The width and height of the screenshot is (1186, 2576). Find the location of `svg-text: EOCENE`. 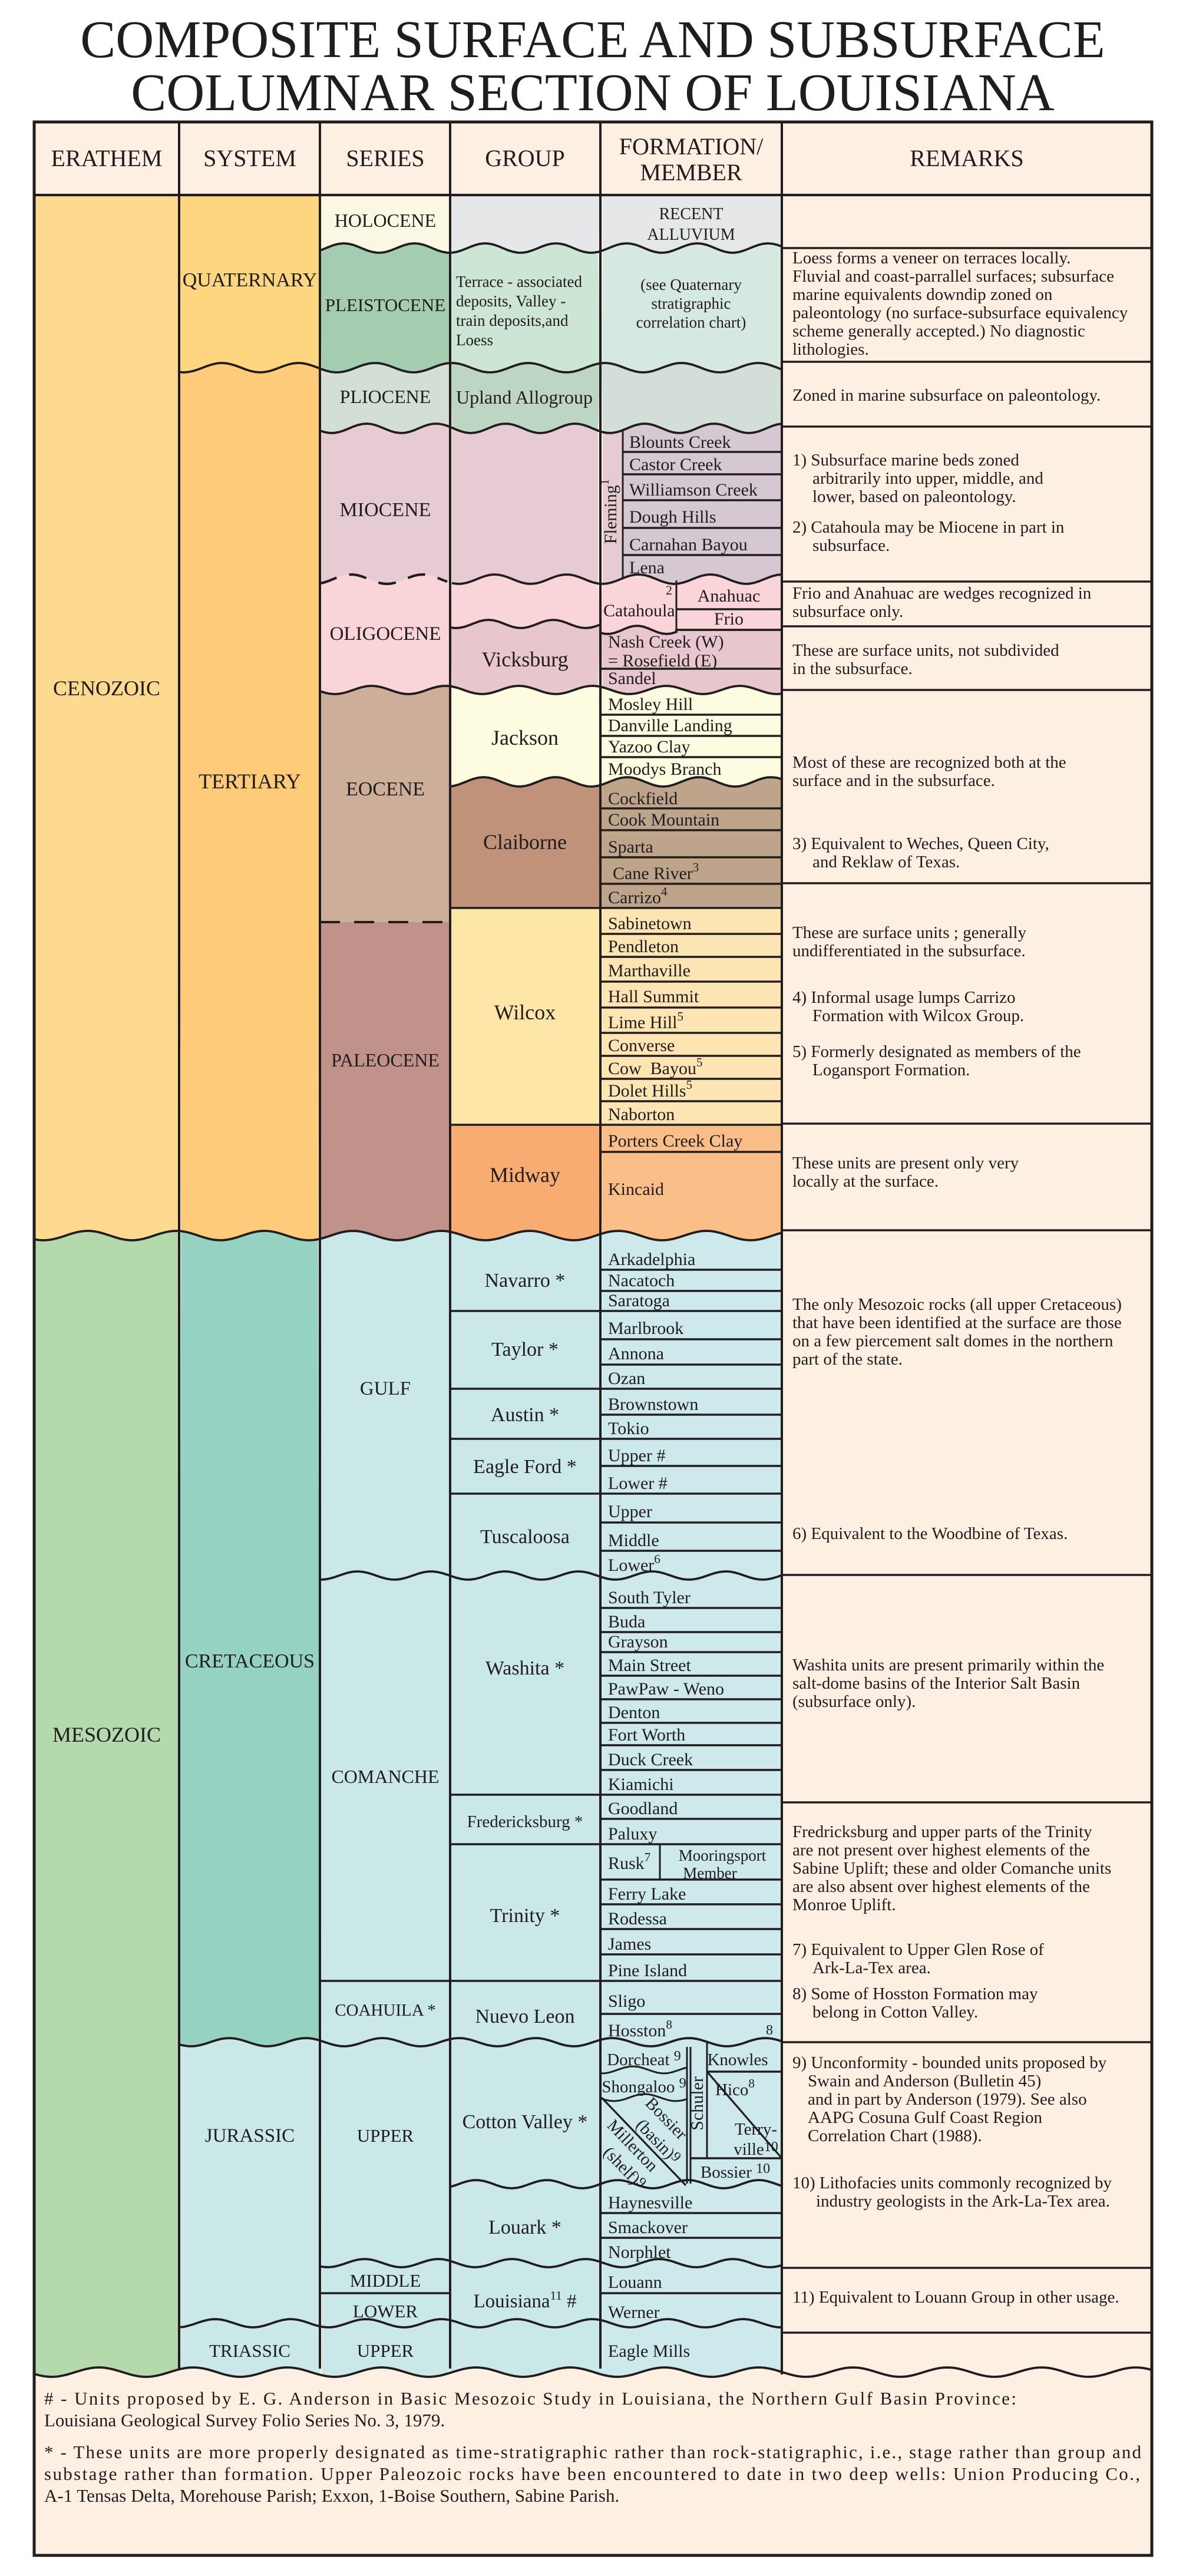

svg-text: EOCENE is located at coordinates (385, 789).